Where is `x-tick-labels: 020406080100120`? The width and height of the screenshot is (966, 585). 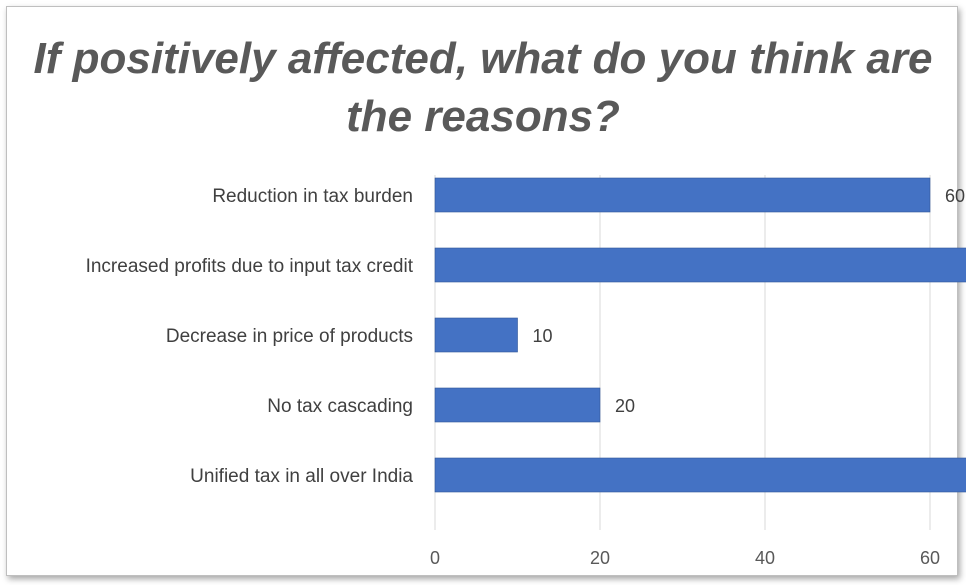
x-tick-labels: 020406080100120 is located at coordinates (685, 558).